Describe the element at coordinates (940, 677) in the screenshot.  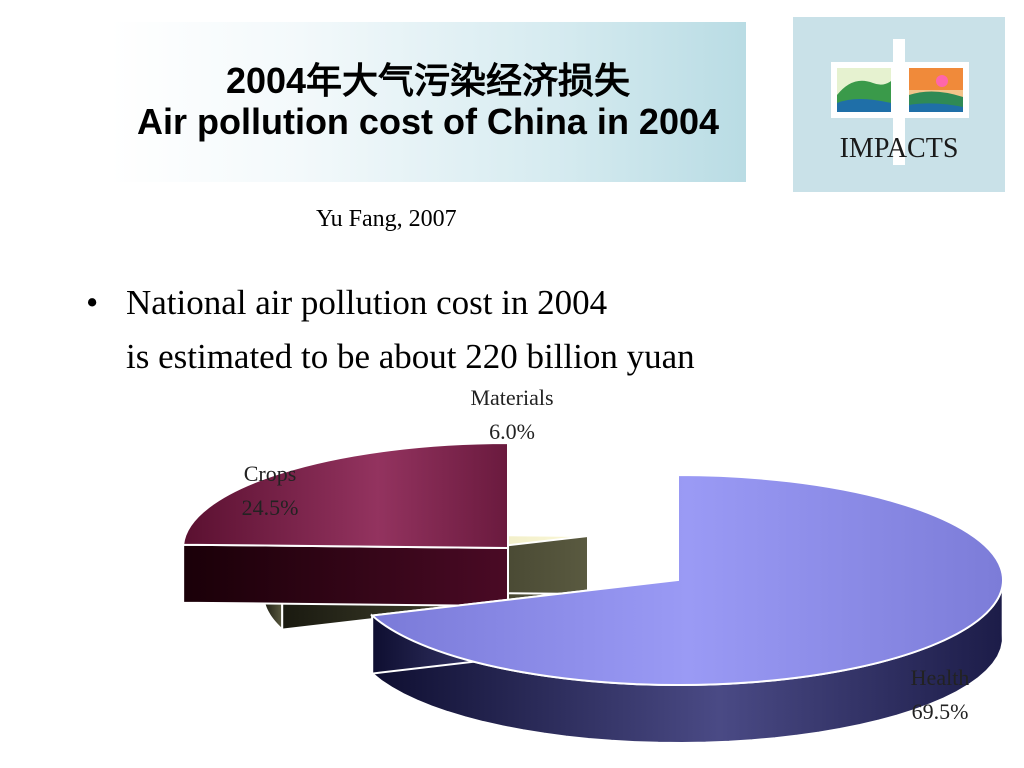
I see `pie-label-health: Health` at that location.